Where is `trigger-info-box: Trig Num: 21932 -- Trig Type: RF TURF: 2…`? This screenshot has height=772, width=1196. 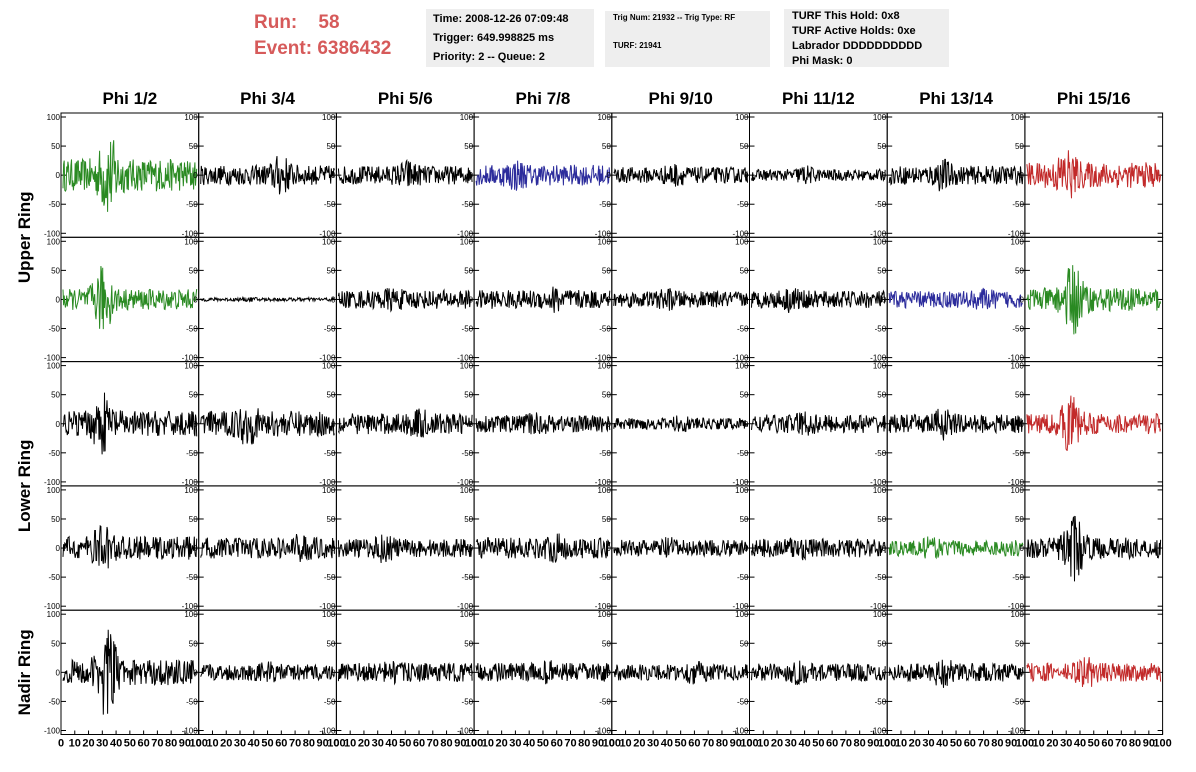
trigger-info-box: Trig Num: 21932 -- Trig Type: RF TURF: 2… is located at coordinates (687, 39).